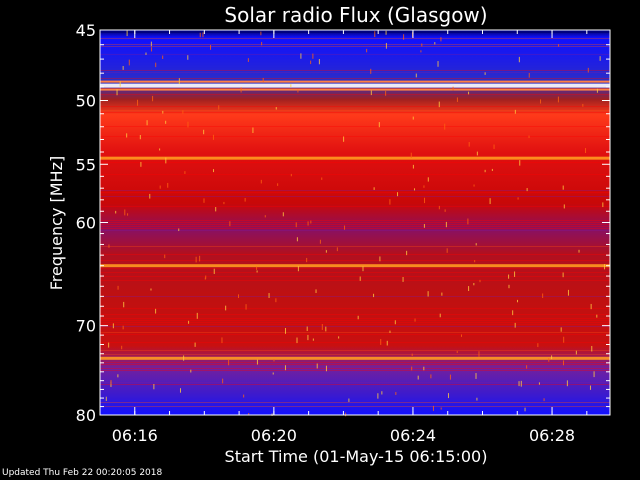  I want to click on y-tick-label: 70, so click(86, 326).